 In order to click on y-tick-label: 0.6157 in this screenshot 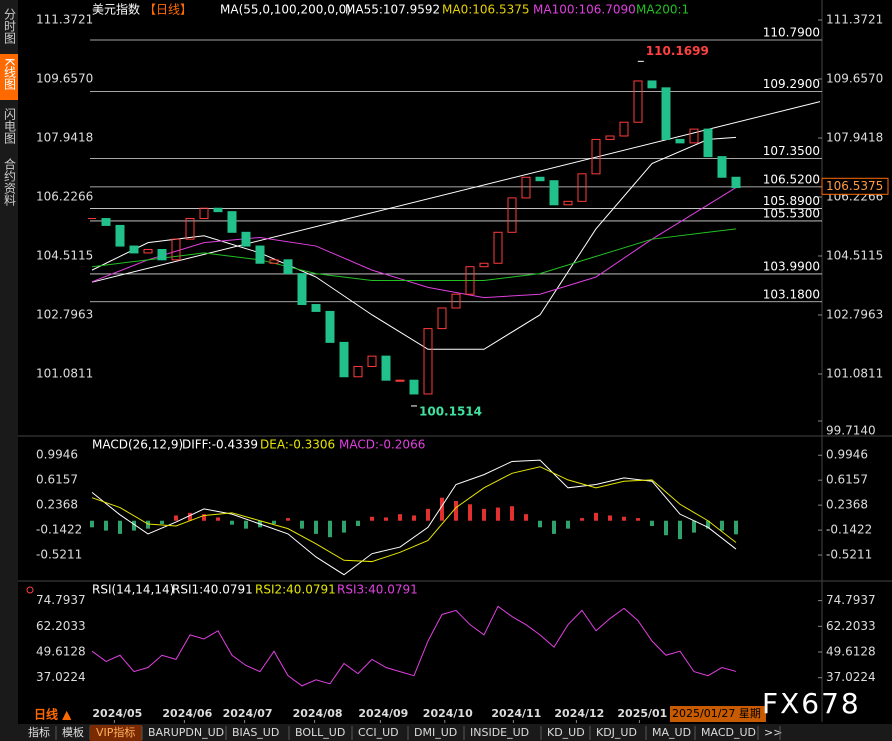, I will do `click(57, 480)`.